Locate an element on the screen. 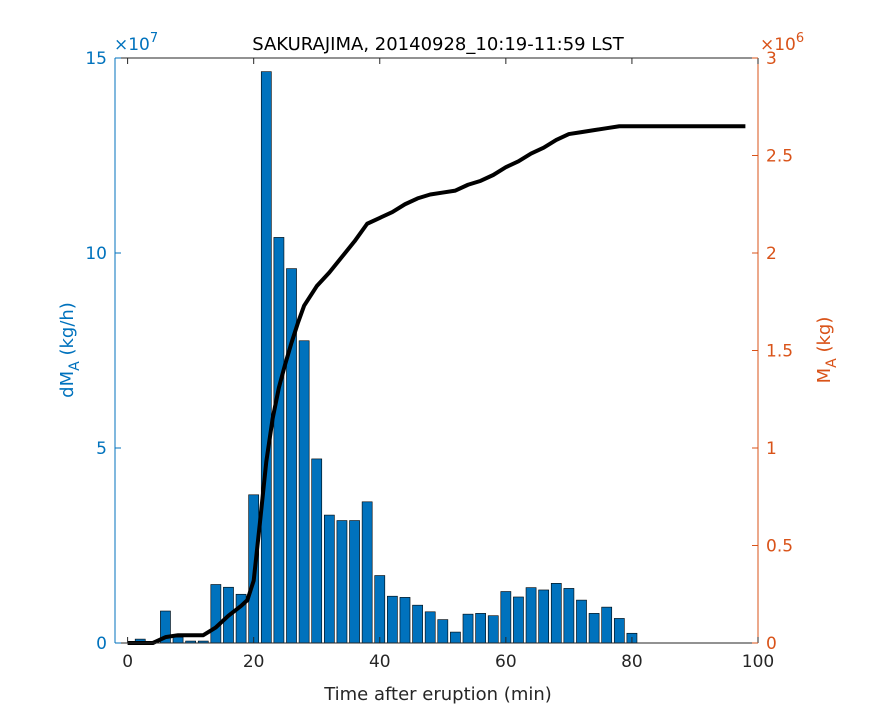  right-exponent-label: ×10⁶ is located at coordinates (782, 43).